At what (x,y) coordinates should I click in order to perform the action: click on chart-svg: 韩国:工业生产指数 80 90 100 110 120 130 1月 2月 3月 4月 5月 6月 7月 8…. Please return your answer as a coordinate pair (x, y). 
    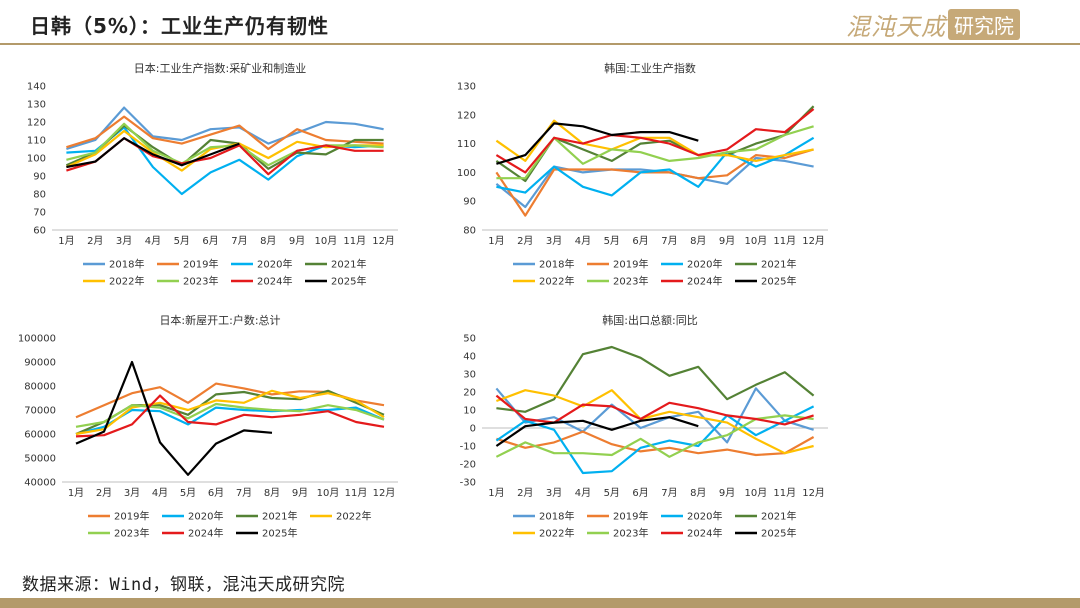
    Looking at the image, I should click on (642, 174).